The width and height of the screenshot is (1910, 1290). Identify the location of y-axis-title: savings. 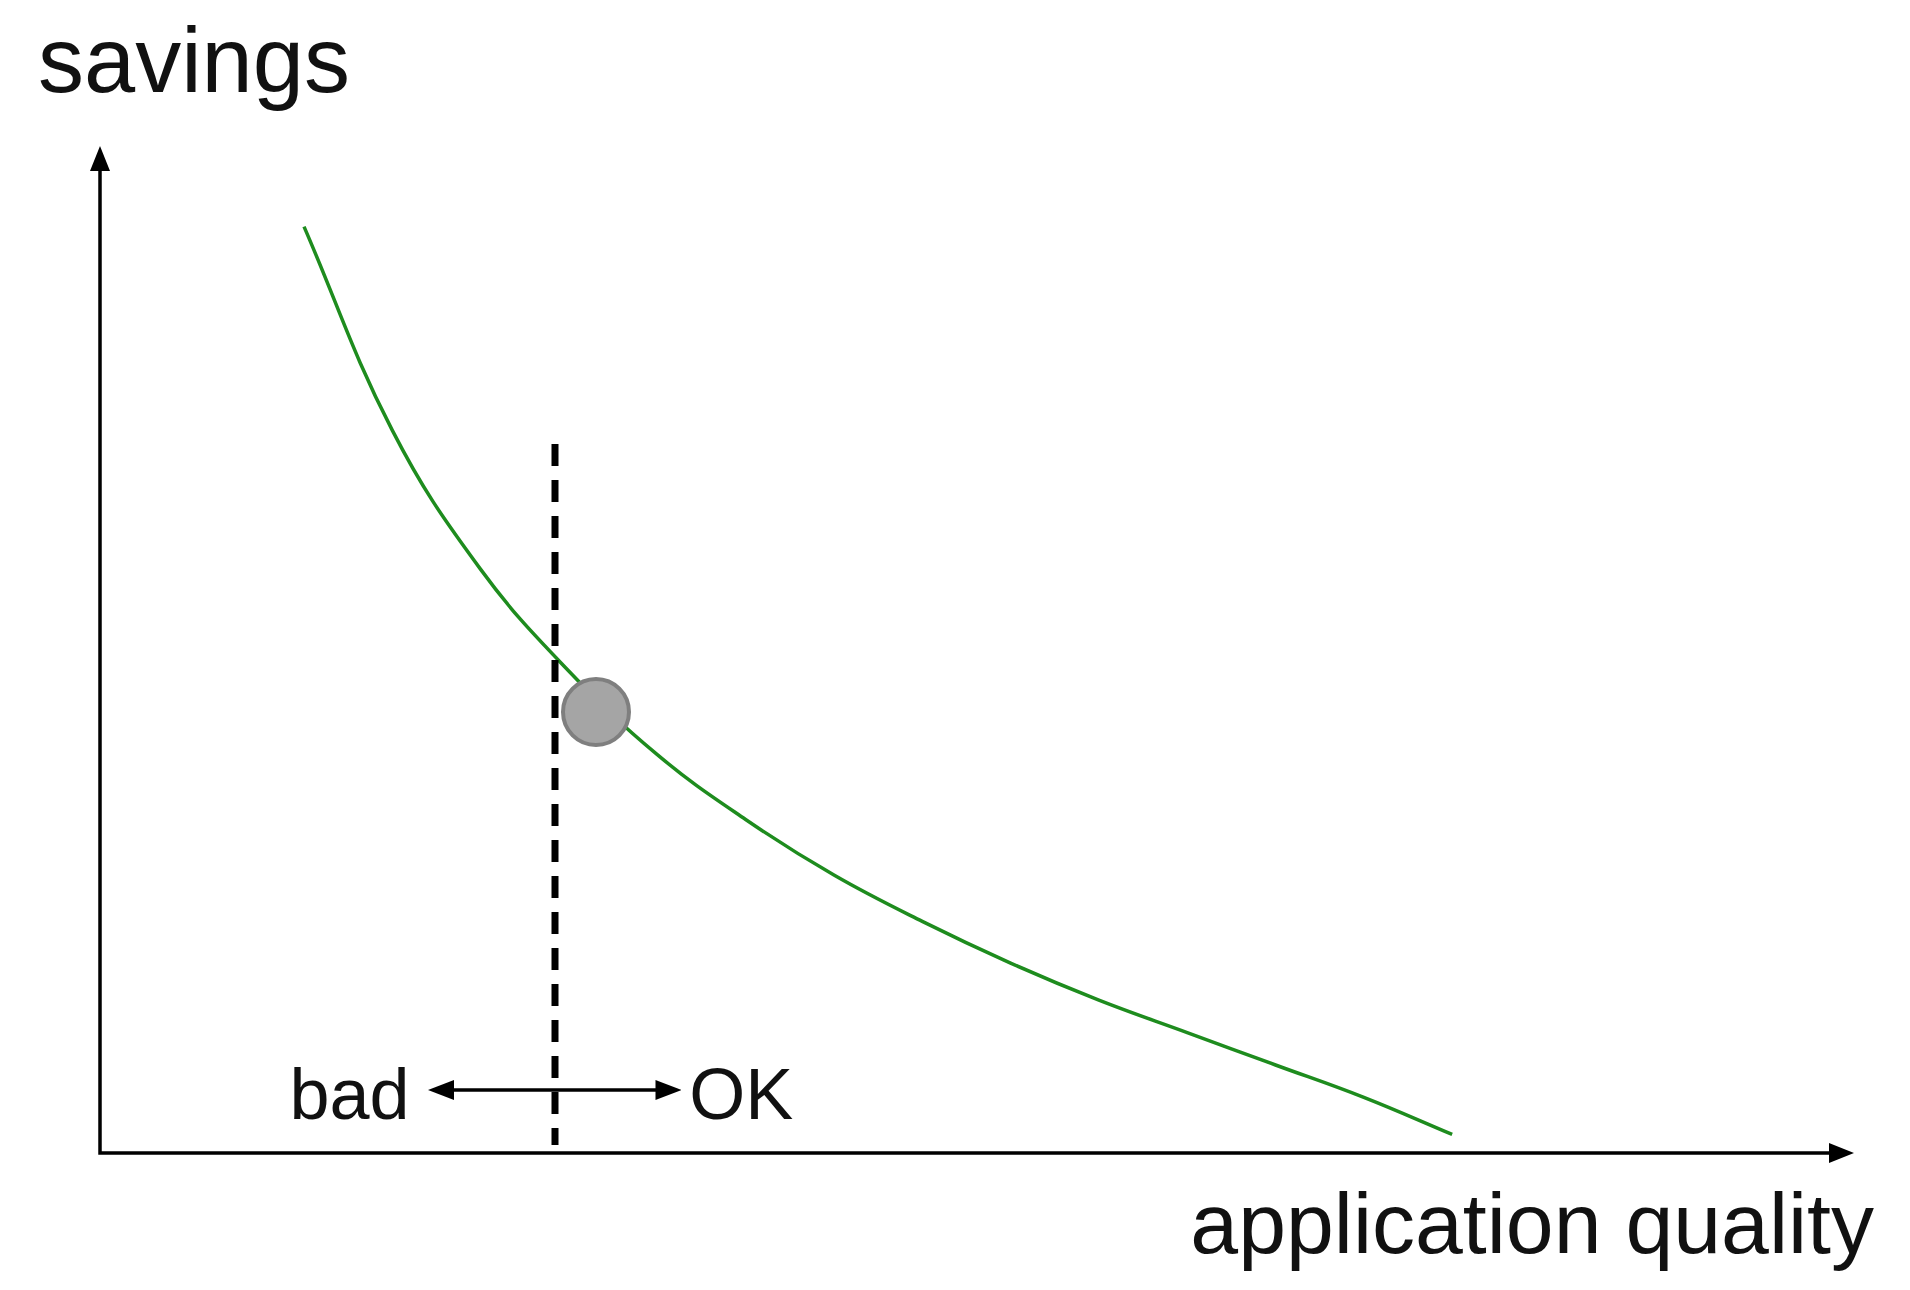
(194, 60).